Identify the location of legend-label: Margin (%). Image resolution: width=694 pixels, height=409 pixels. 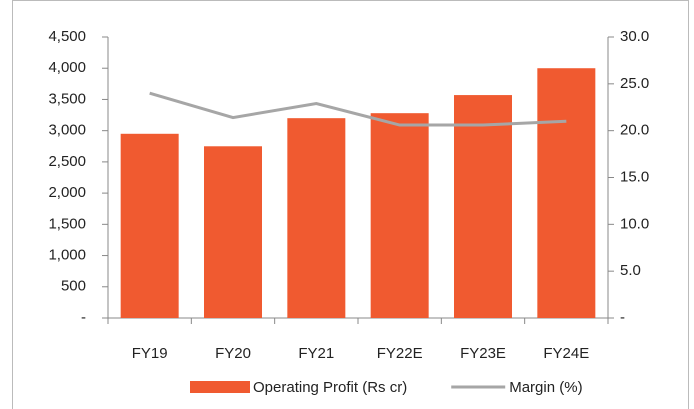
(545, 387).